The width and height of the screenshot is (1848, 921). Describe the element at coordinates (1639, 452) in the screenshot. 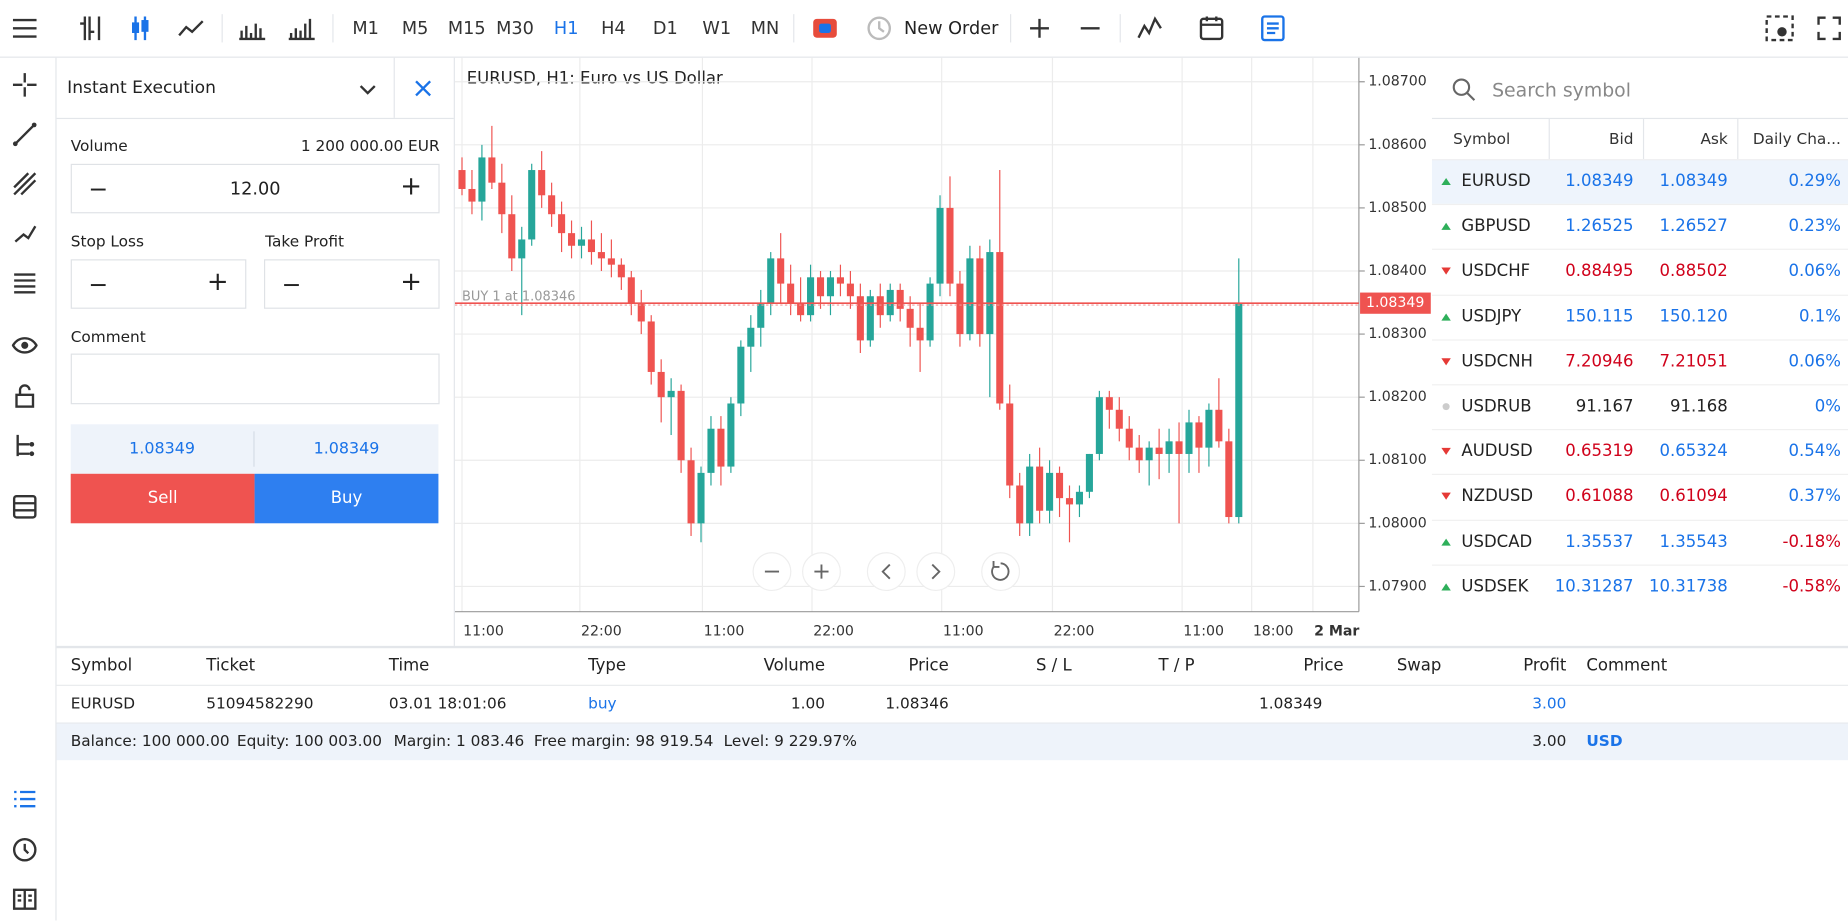

I see `symbol-row: AUDUSD 0.65319 0.65324 0.54%` at that location.